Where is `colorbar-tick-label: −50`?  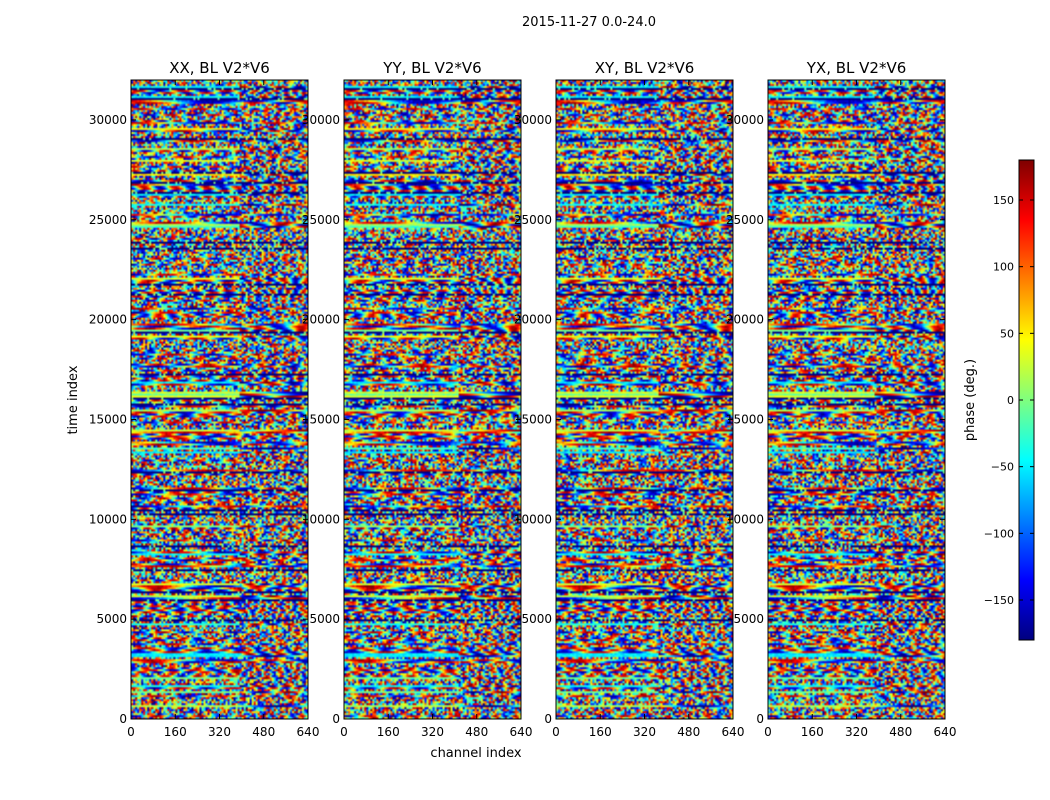 colorbar-tick-label: −50 is located at coordinates (1002, 467).